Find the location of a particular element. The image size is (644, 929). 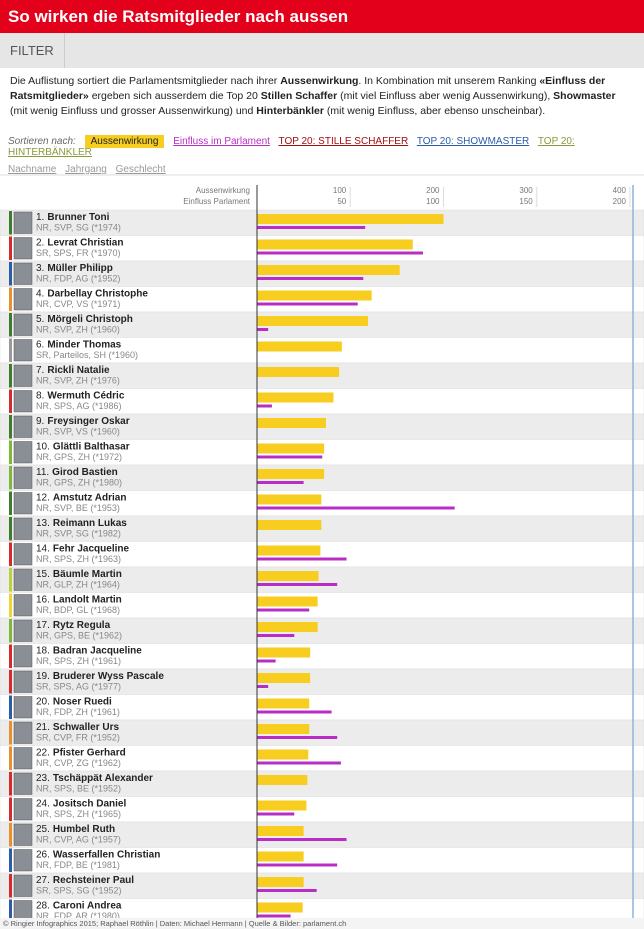

name: Jositsch Daniel is located at coordinates (90, 803).